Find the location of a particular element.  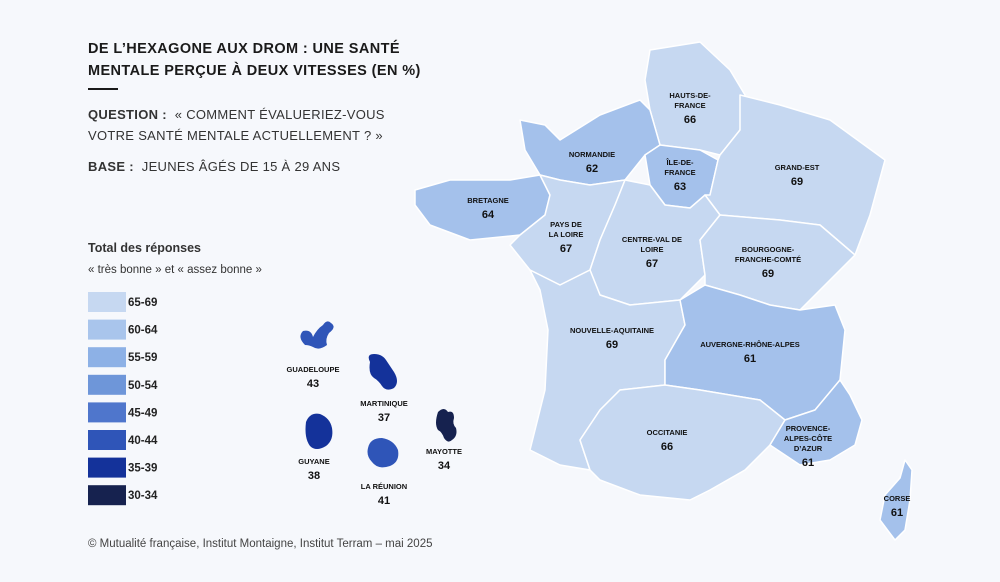

region-name: PROVENCE- is located at coordinates (808, 428).